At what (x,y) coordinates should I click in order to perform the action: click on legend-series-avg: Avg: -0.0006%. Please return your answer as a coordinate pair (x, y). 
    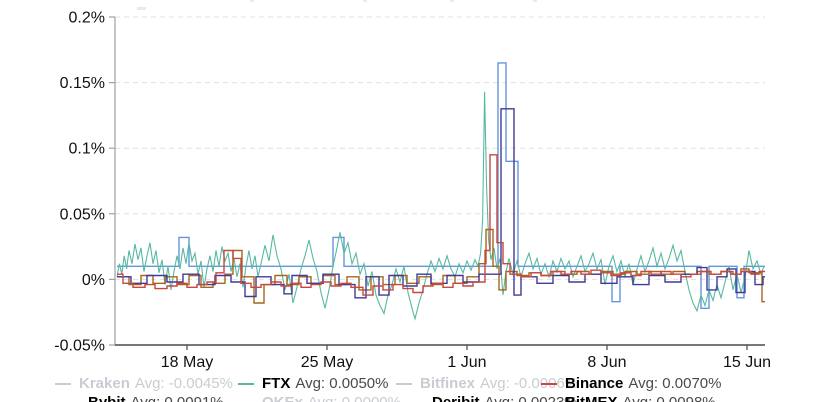
    Looking at the image, I should click on (529, 383).